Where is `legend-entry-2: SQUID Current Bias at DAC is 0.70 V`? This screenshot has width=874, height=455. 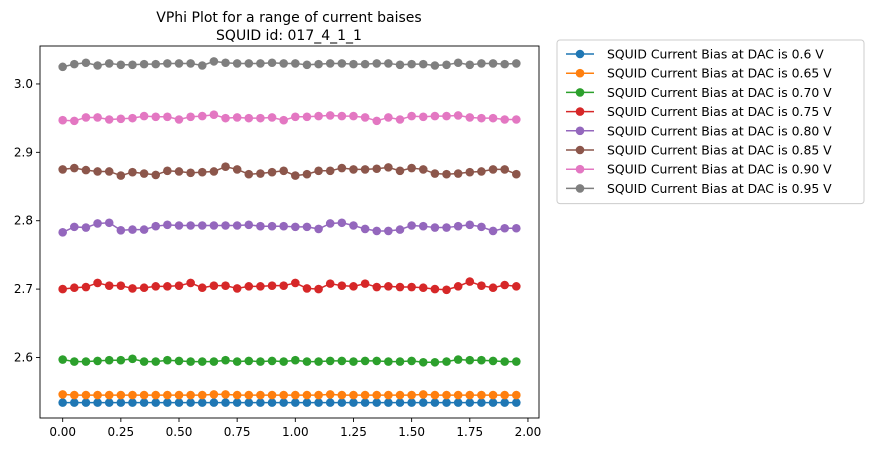 legend-entry-2: SQUID Current Bias at DAC is 0.70 V is located at coordinates (699, 92).